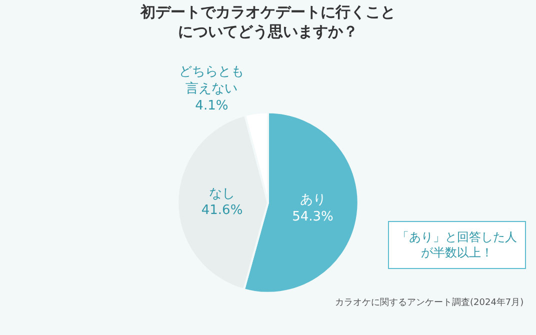 The width and height of the screenshot is (536, 335). What do you see at coordinates (222, 210) in the screenshot?
I see `data-label: 41.6%` at bounding box center [222, 210].